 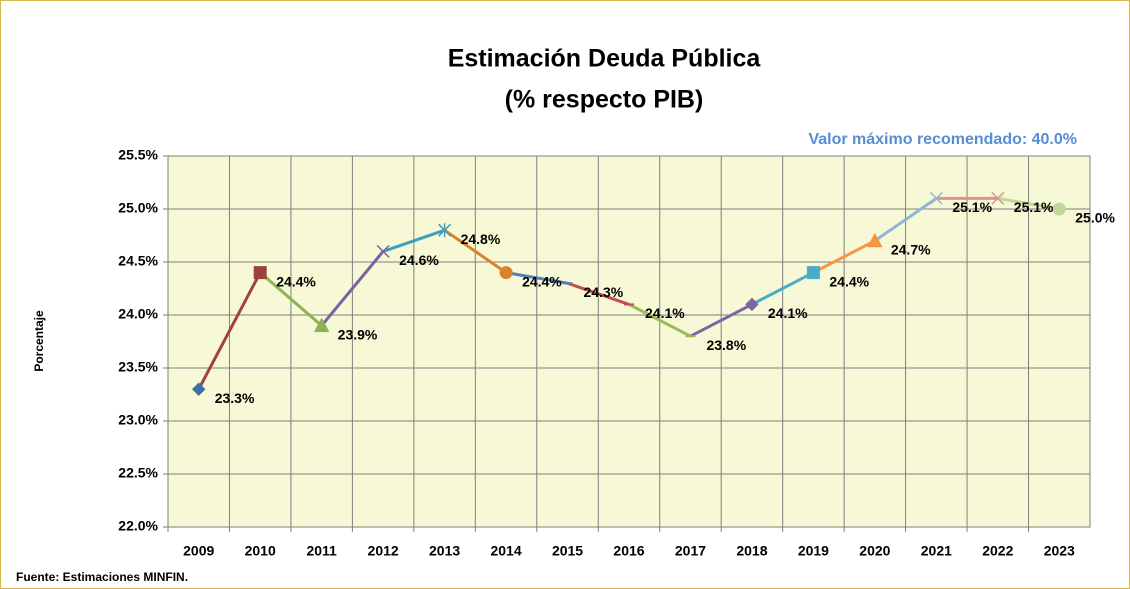 What do you see at coordinates (690, 551) in the screenshot?
I see `x-tick-label: 2017` at bounding box center [690, 551].